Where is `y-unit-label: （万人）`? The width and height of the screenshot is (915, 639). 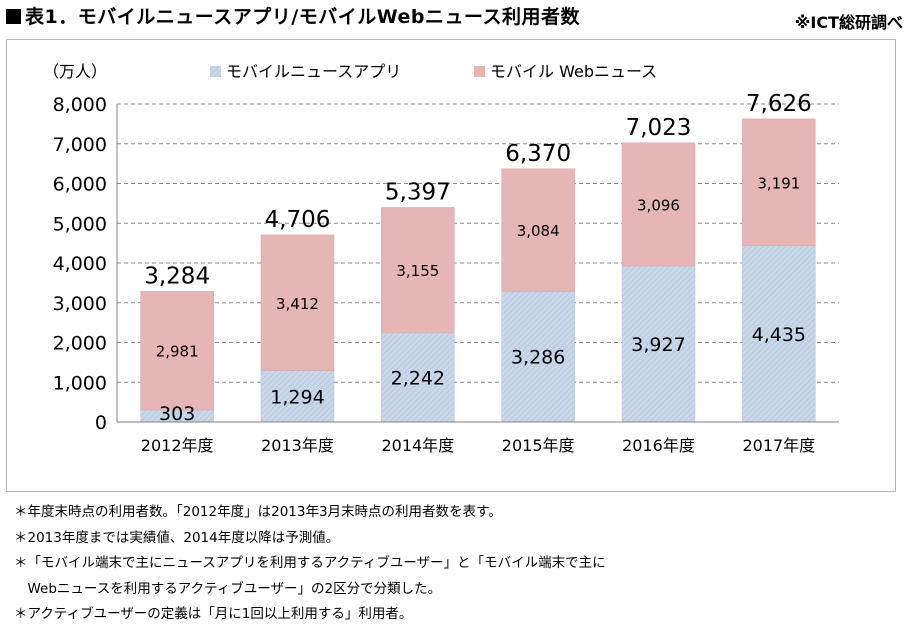 y-unit-label: （万人） is located at coordinates (75, 71).